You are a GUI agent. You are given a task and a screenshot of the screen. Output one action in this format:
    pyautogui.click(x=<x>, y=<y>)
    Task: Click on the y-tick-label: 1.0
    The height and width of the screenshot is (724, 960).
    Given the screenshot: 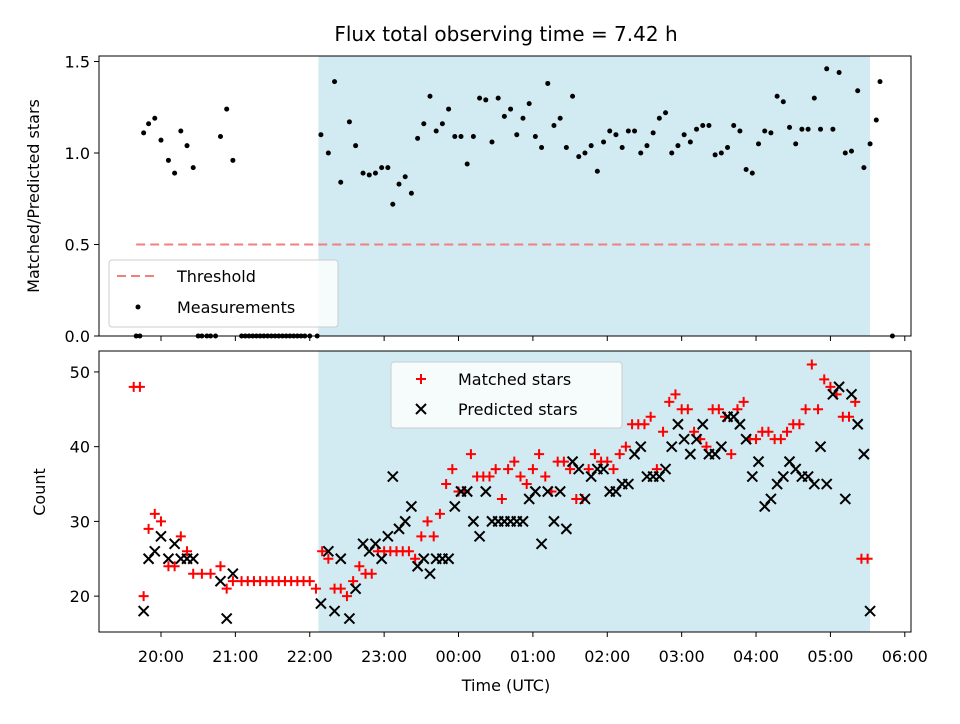 What is the action you would take?
    pyautogui.click(x=77, y=153)
    